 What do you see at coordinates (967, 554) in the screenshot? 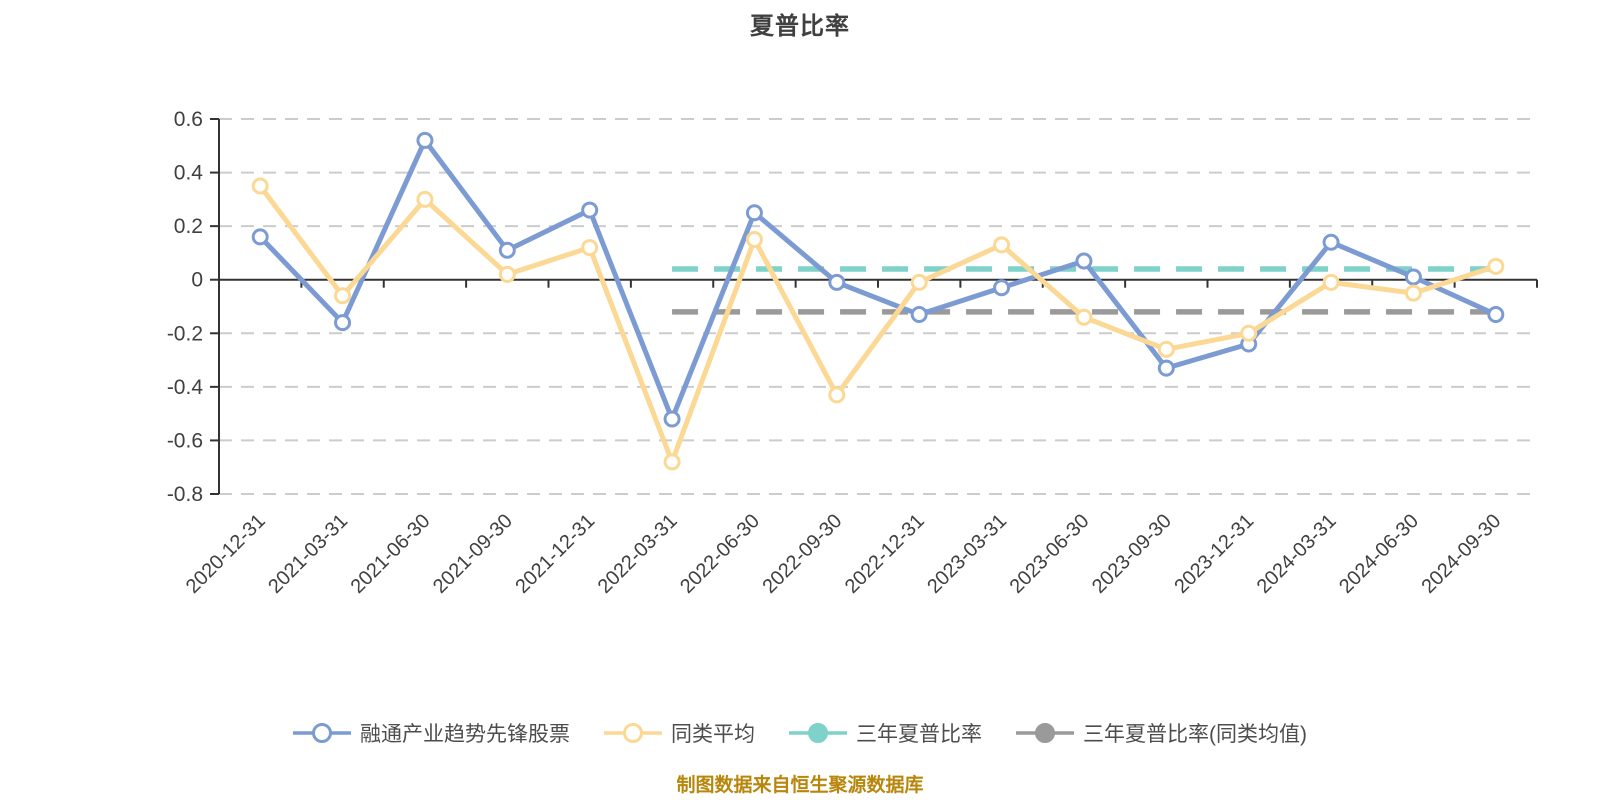
I see `x-axis-label: 2023-03-31` at bounding box center [967, 554].